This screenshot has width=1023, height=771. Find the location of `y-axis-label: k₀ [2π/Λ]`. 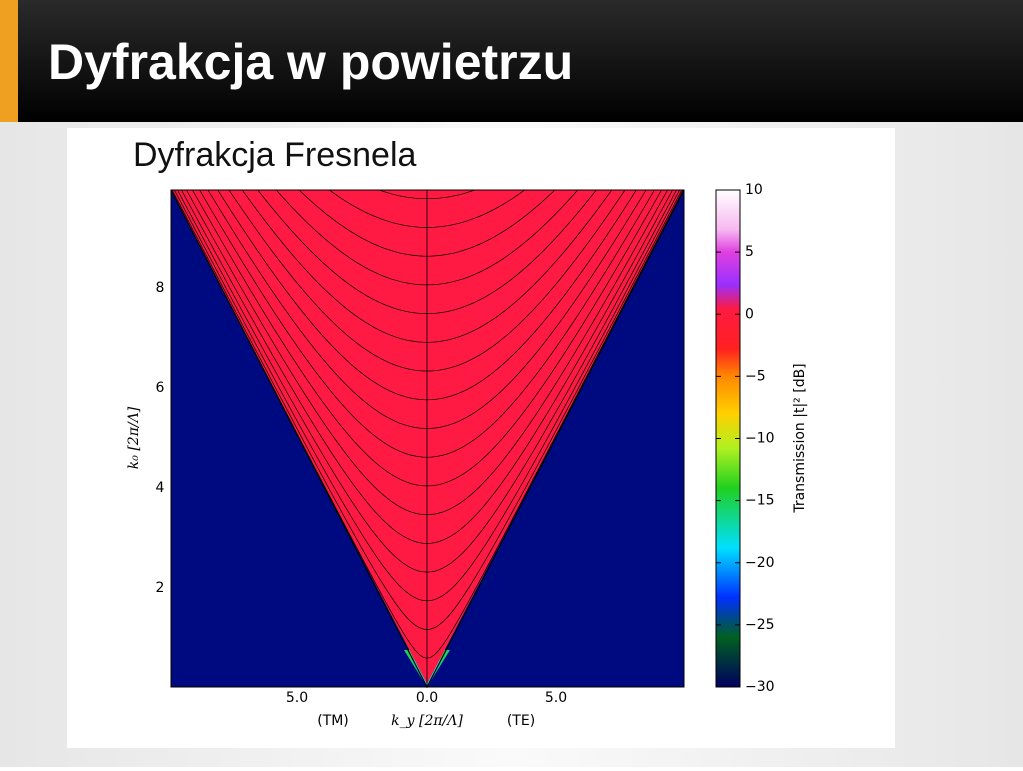

y-axis-label: k₀ [2π/Λ] is located at coordinates (134, 437).